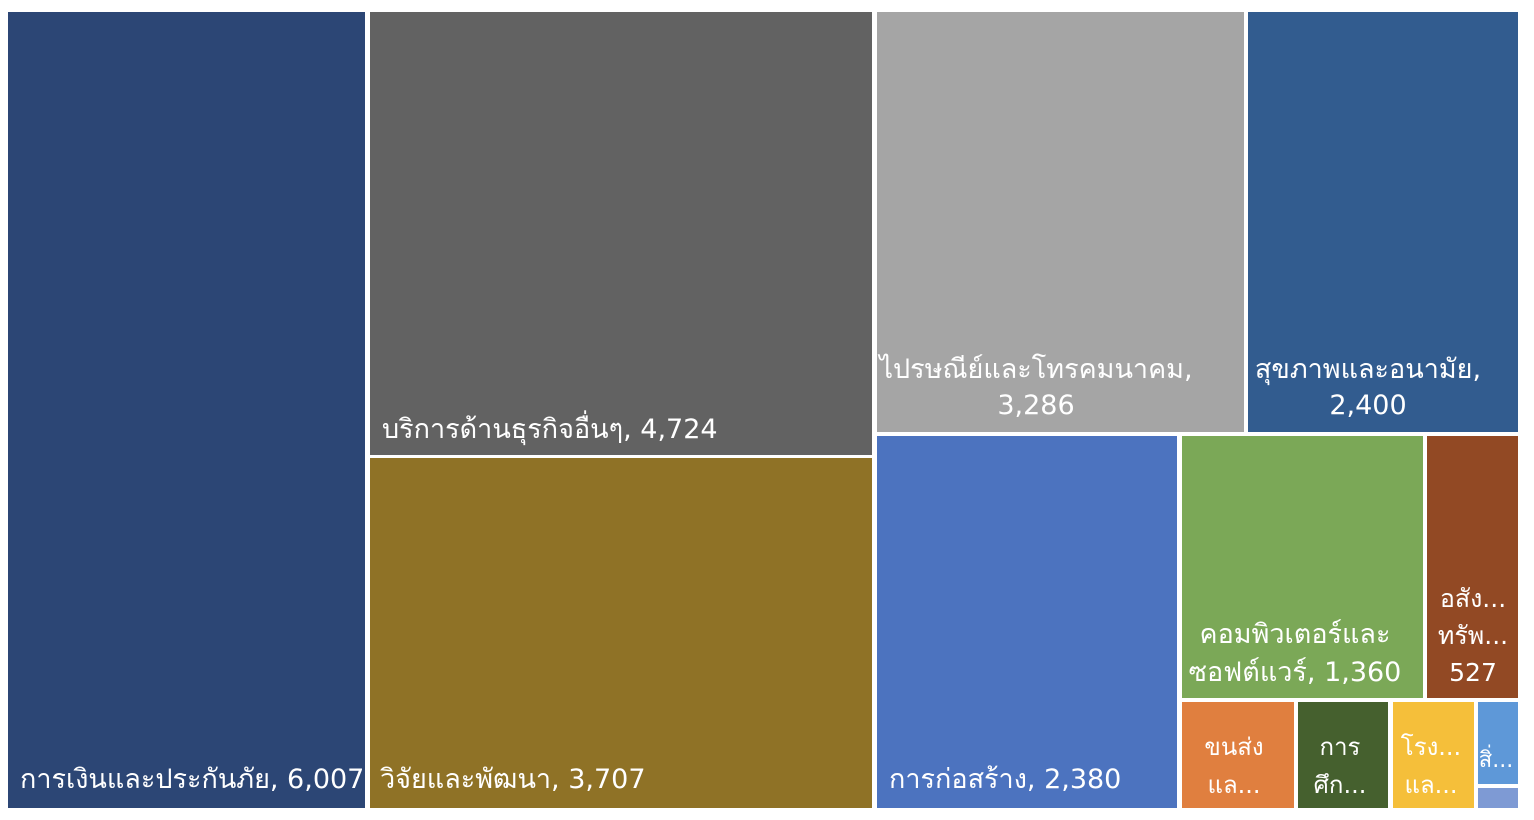 This screenshot has height=820, width=1534. I want to click on treemap-tile-label: อสัง... ทรัพ... 527, so click(1473, 635).